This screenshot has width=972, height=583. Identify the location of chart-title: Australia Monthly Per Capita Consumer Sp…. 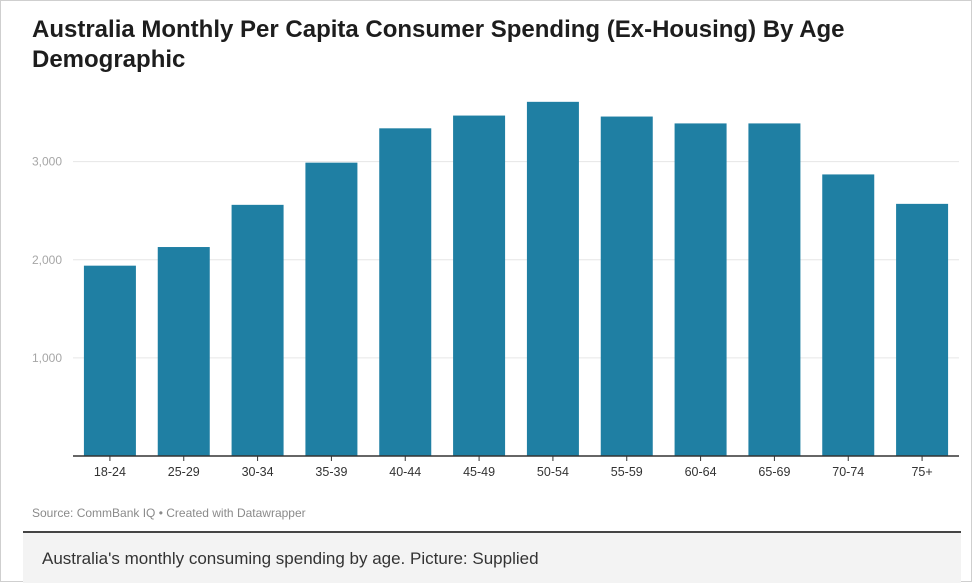
(438, 44).